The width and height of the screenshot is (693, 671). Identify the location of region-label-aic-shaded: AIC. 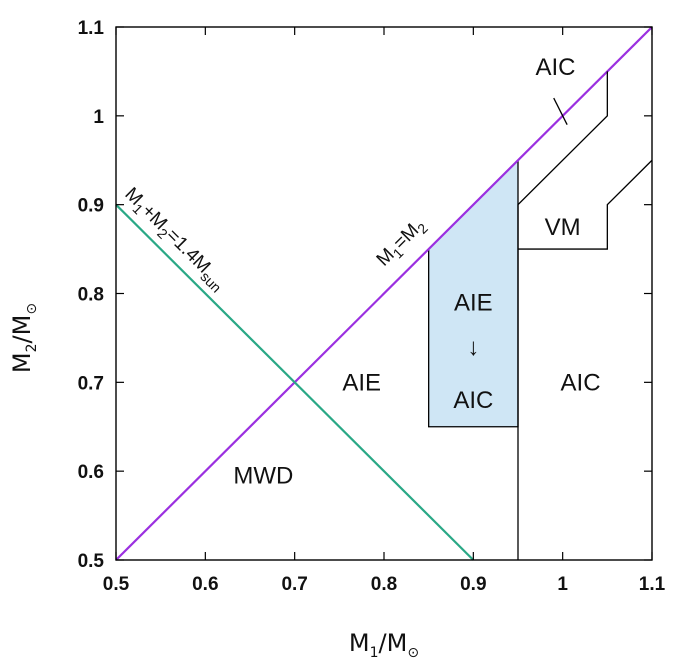
(473, 400).